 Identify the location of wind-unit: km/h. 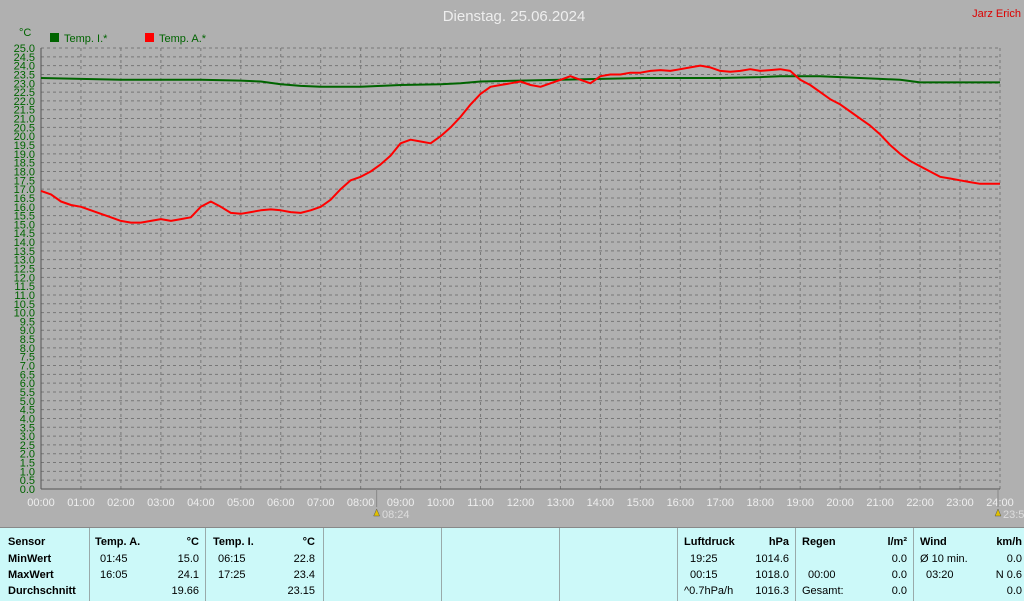
(1009, 542).